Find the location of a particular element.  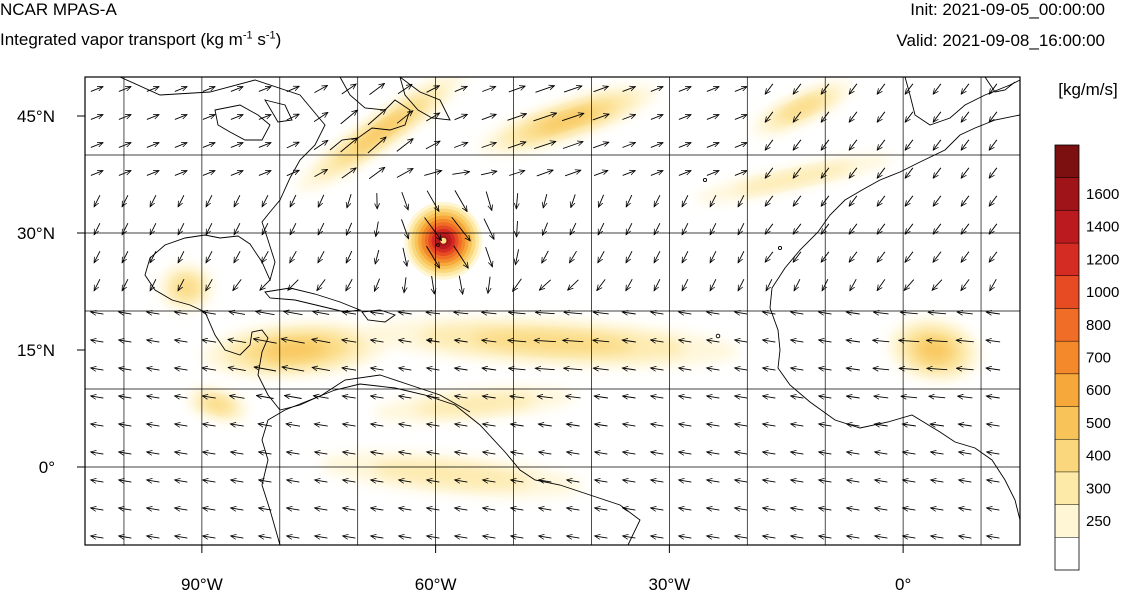

field-title-mid: s is located at coordinates (259, 39).